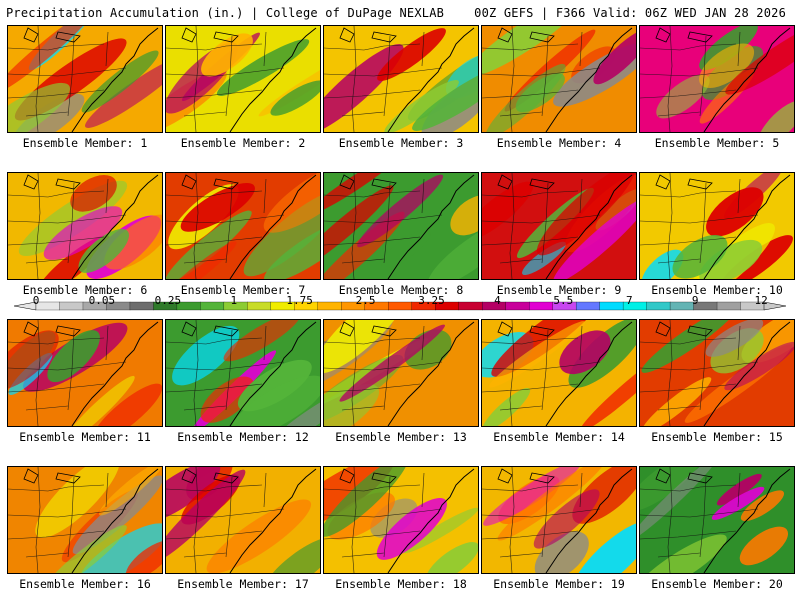 This screenshot has height=600, width=800. Describe the element at coordinates (559, 584) in the screenshot. I see `ensemble-member-label: Ensemble Member: 19` at that location.